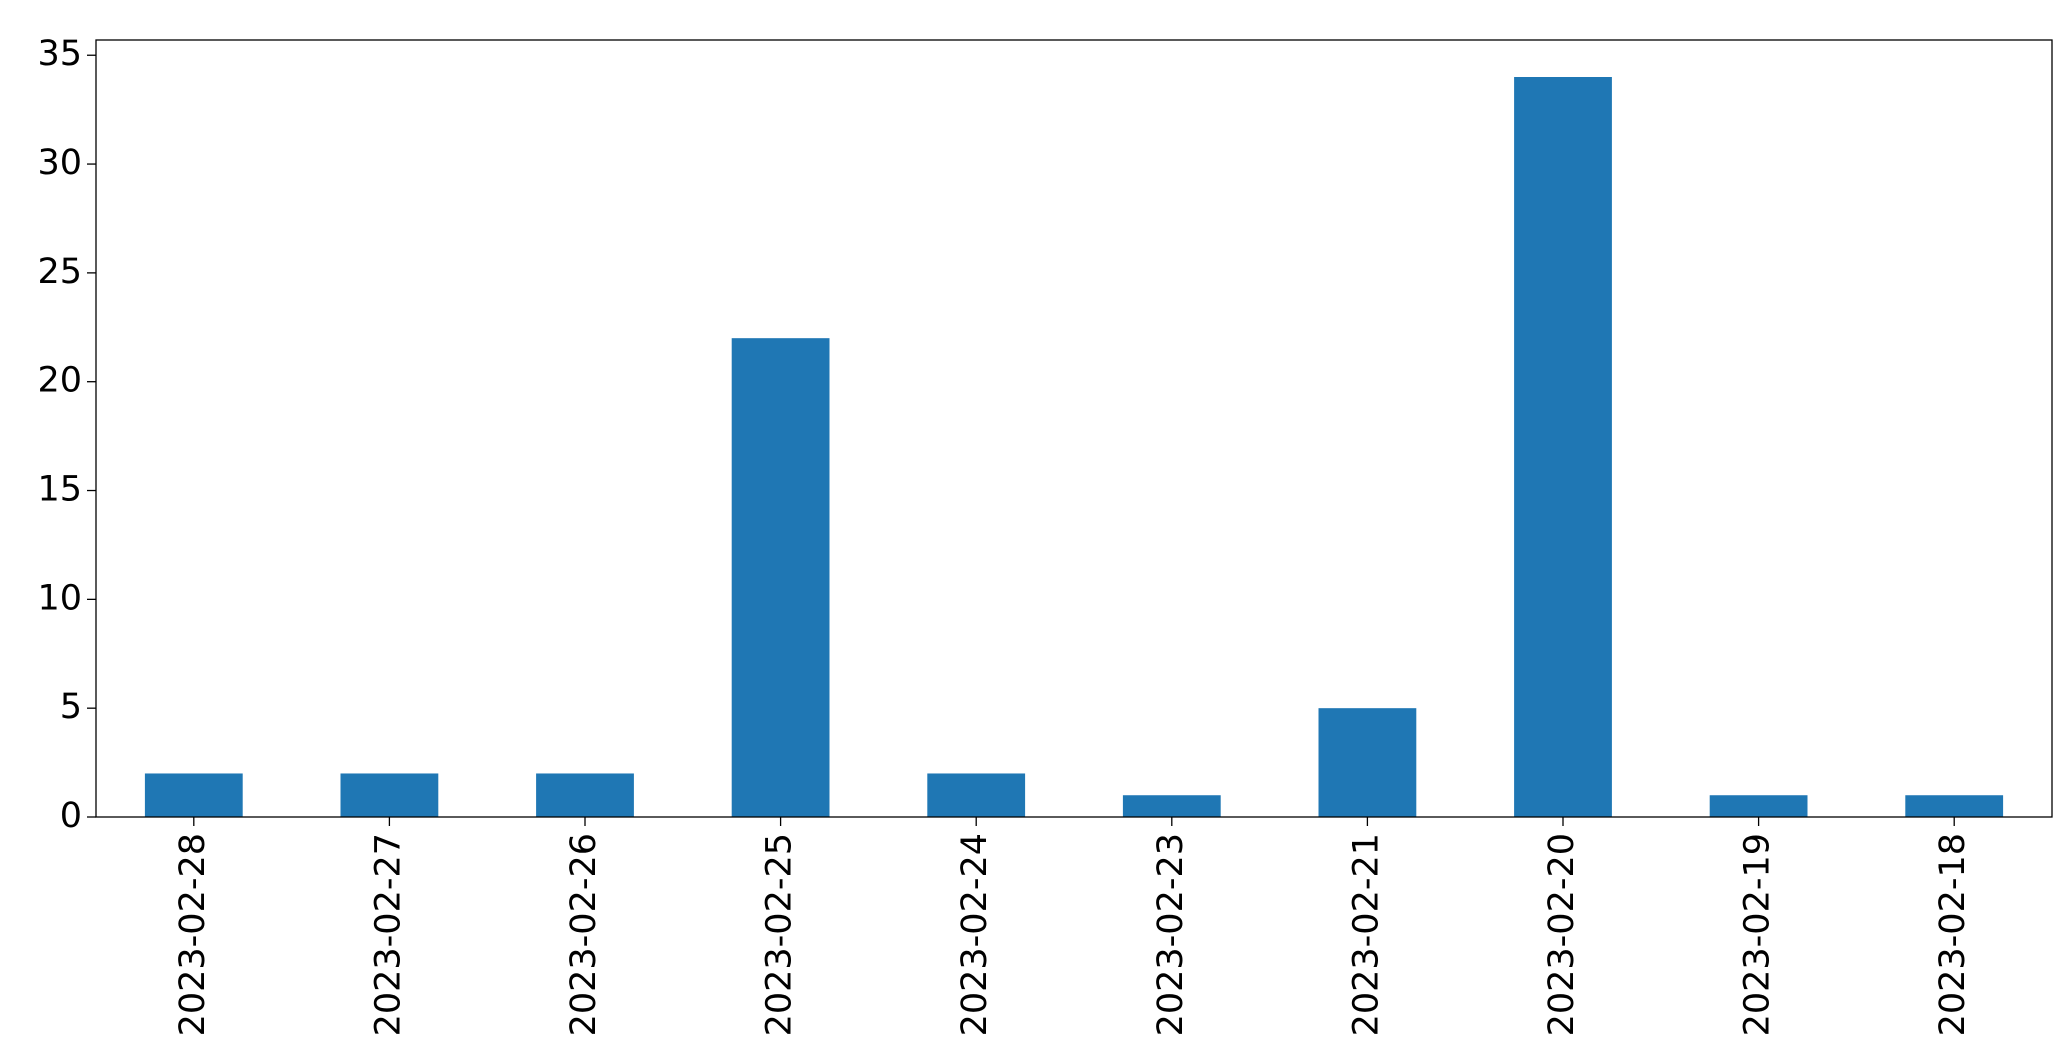 This screenshot has height=1061, width=2071. Describe the element at coordinates (59, 598) in the screenshot. I see `y-tick-label: 10` at that location.